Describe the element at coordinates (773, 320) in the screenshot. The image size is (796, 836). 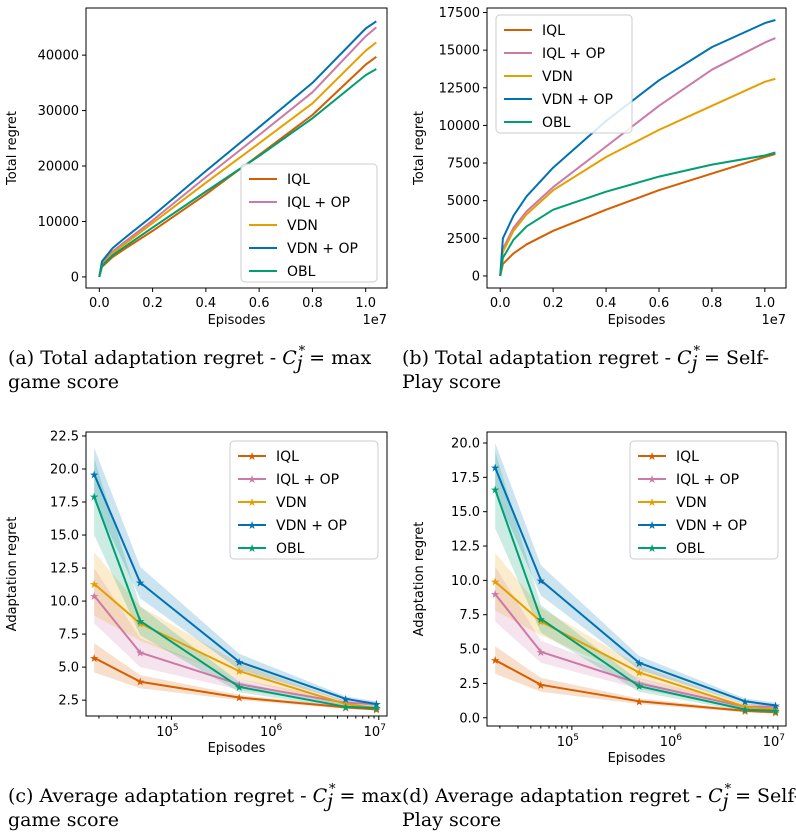
I see `x-offset-label: 1e7` at that location.